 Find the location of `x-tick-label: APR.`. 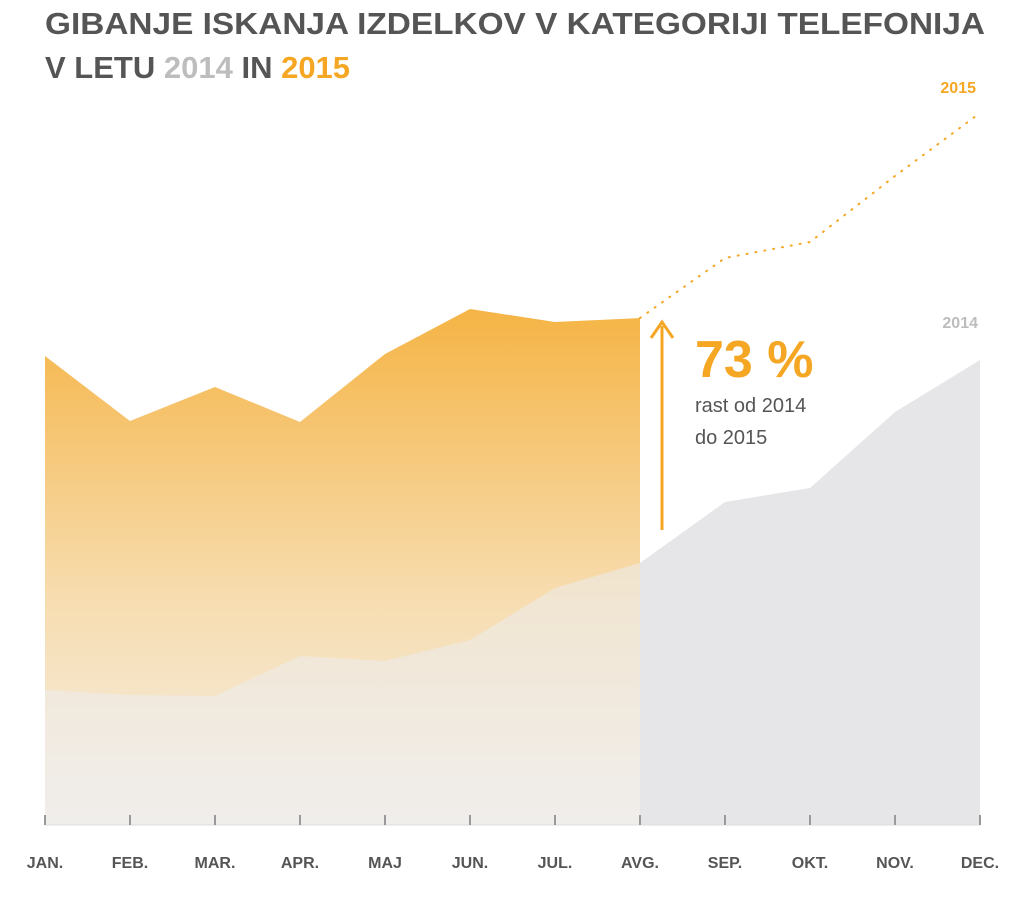

x-tick-label: APR. is located at coordinates (300, 863).